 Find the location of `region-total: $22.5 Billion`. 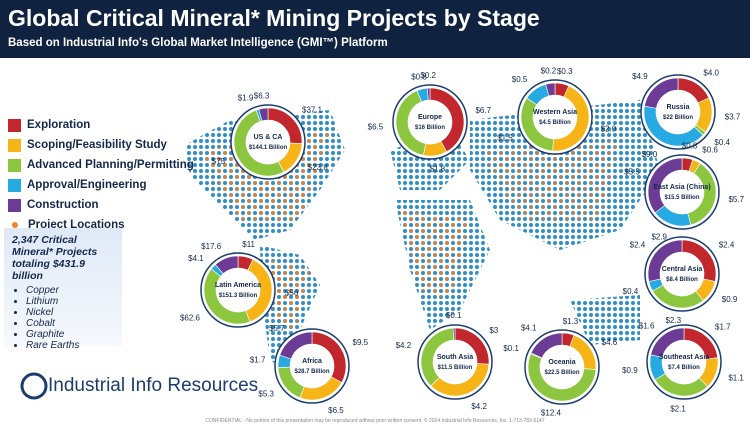

region-total: $22.5 Billion is located at coordinates (561, 373).